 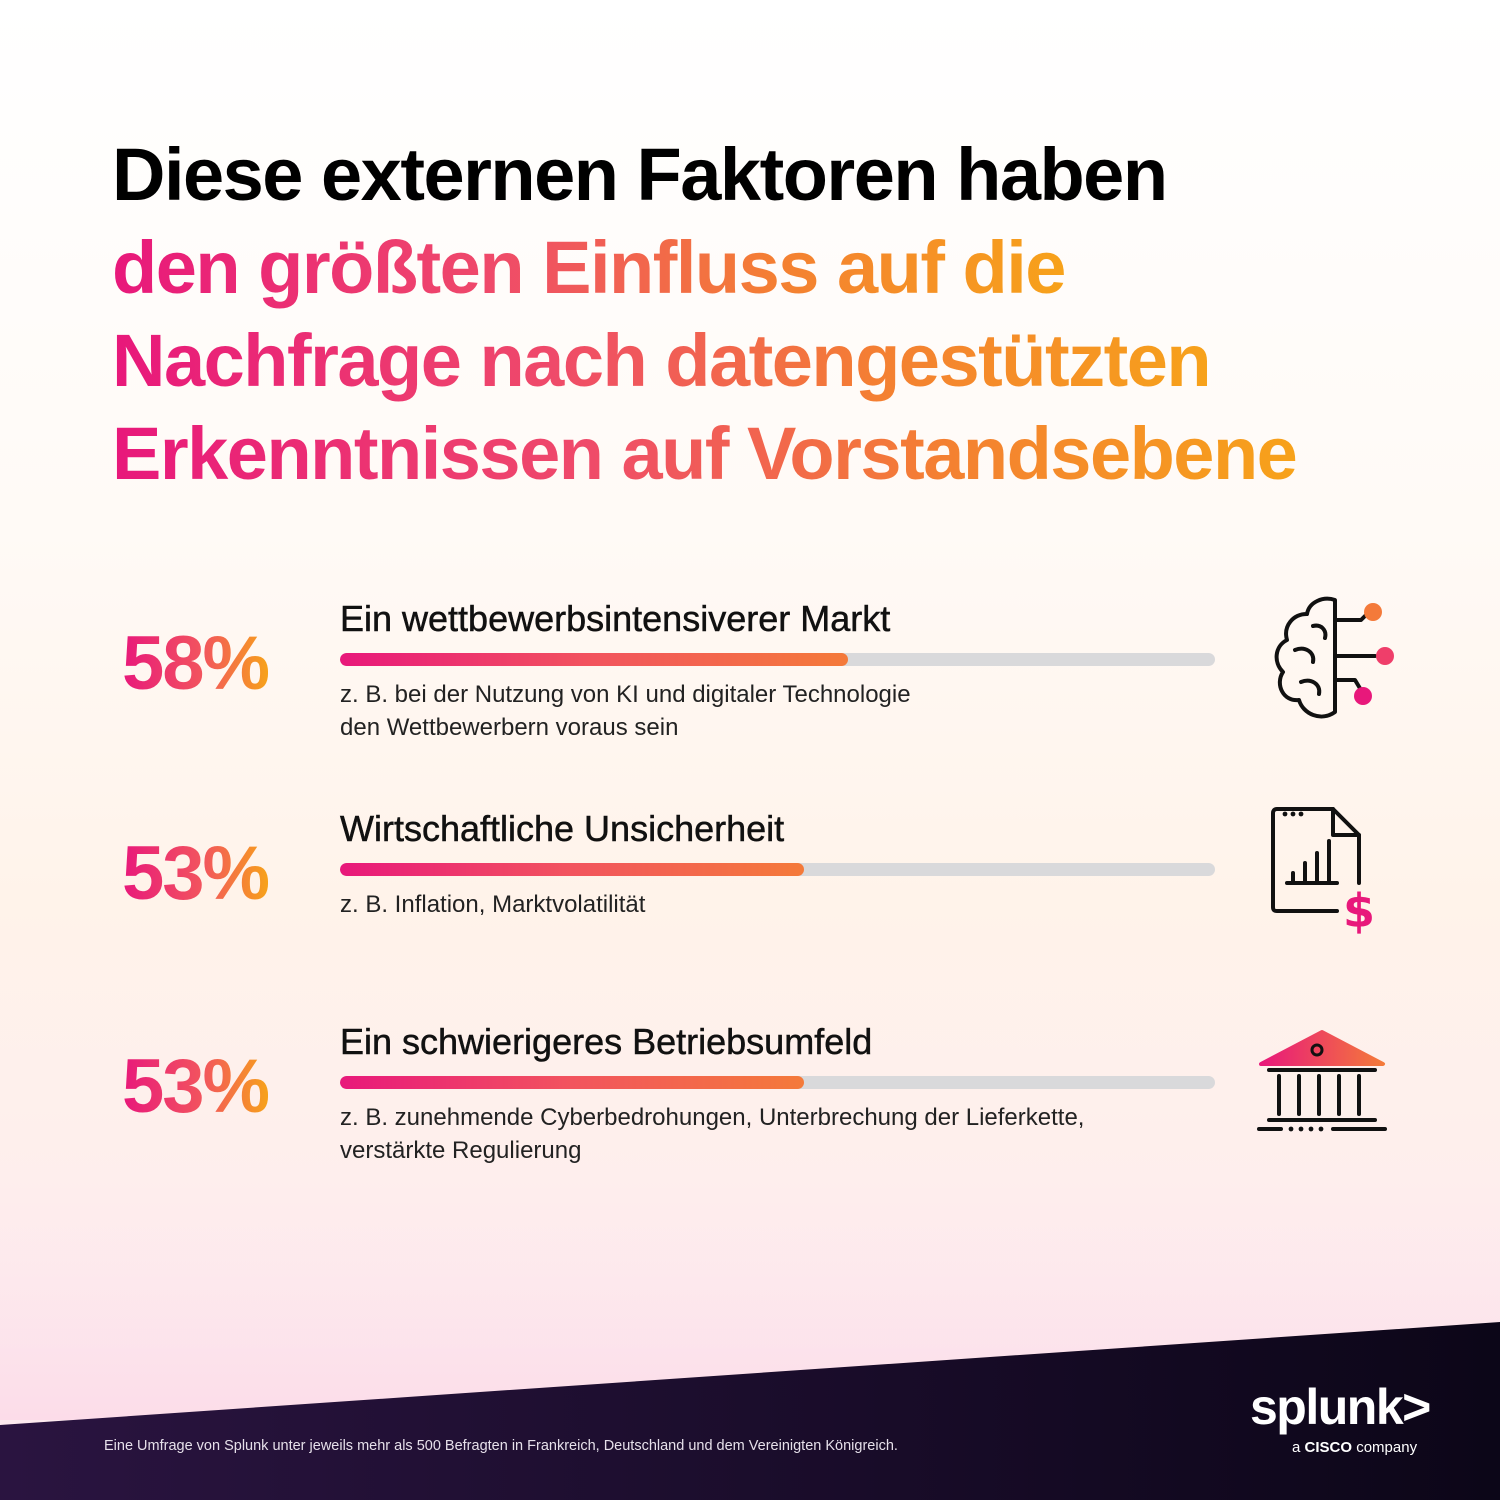 What do you see at coordinates (562, 829) in the screenshot?
I see `factor-title: Wirtschaftliche Unsicherheit` at bounding box center [562, 829].